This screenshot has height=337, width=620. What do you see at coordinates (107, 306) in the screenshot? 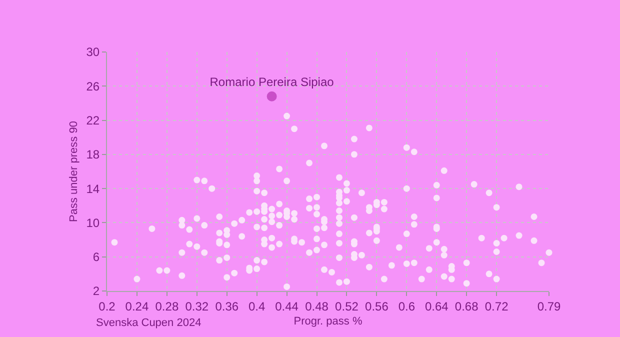
I see `x-tick-label: 0.2` at bounding box center [107, 306].